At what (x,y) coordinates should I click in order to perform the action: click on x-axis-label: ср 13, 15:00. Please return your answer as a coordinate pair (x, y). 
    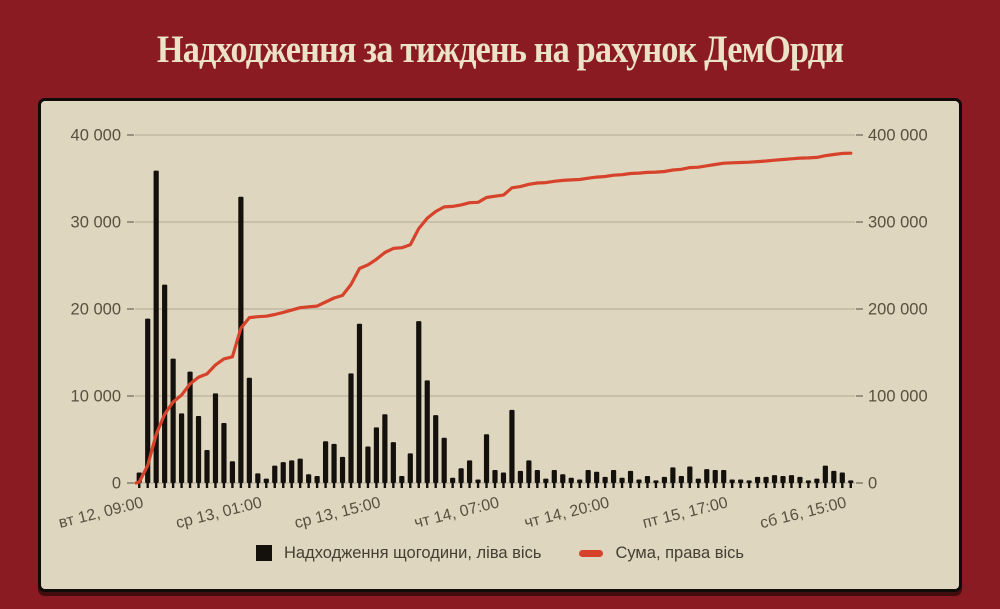
    Looking at the image, I should click on (338, 513).